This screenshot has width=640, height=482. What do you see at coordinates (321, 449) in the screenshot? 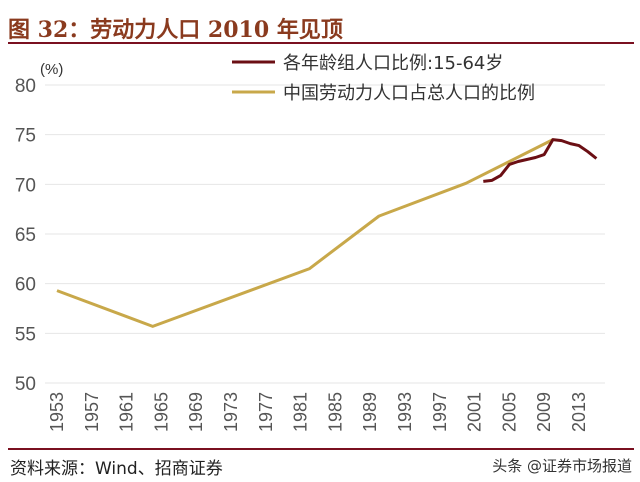
I see `footer-rule` at bounding box center [321, 449].